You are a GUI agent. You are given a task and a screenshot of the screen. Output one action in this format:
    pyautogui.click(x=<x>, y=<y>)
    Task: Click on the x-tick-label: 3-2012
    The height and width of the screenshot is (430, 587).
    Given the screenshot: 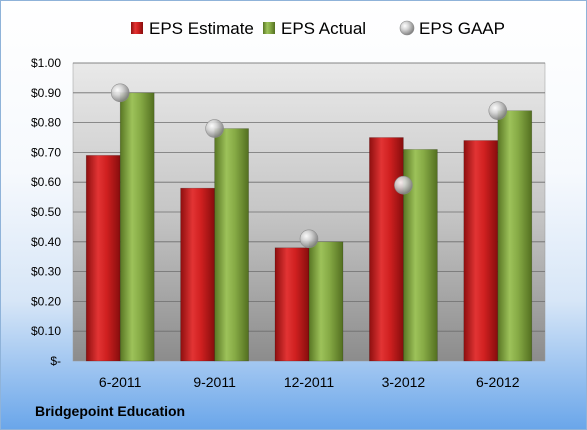 What is the action you would take?
    pyautogui.click(x=404, y=382)
    